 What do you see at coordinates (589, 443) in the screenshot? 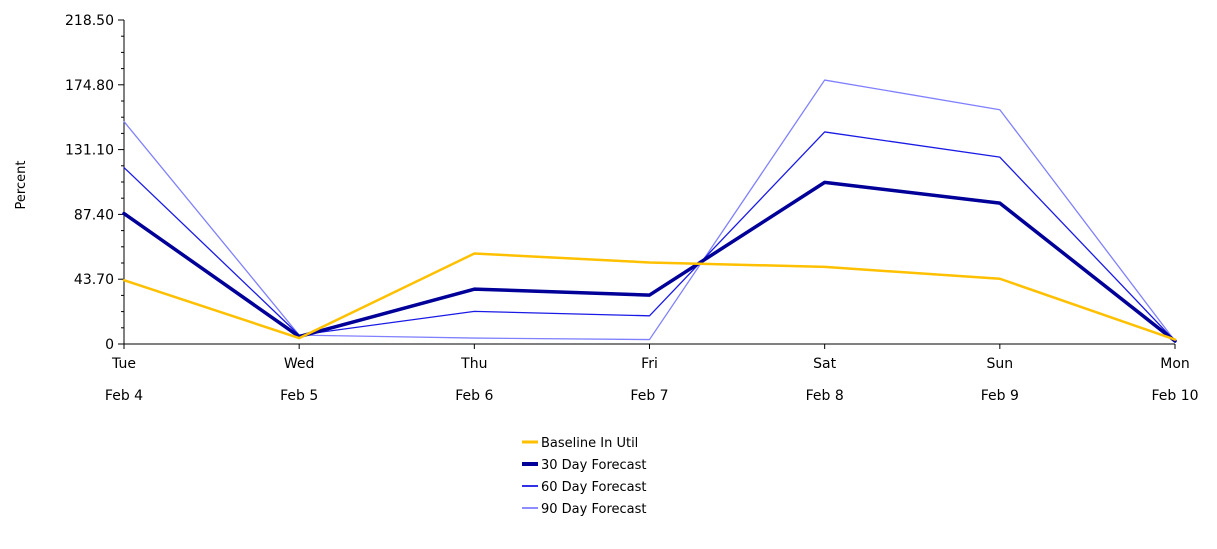
I see `legend-label: Baseline In Util` at bounding box center [589, 443].